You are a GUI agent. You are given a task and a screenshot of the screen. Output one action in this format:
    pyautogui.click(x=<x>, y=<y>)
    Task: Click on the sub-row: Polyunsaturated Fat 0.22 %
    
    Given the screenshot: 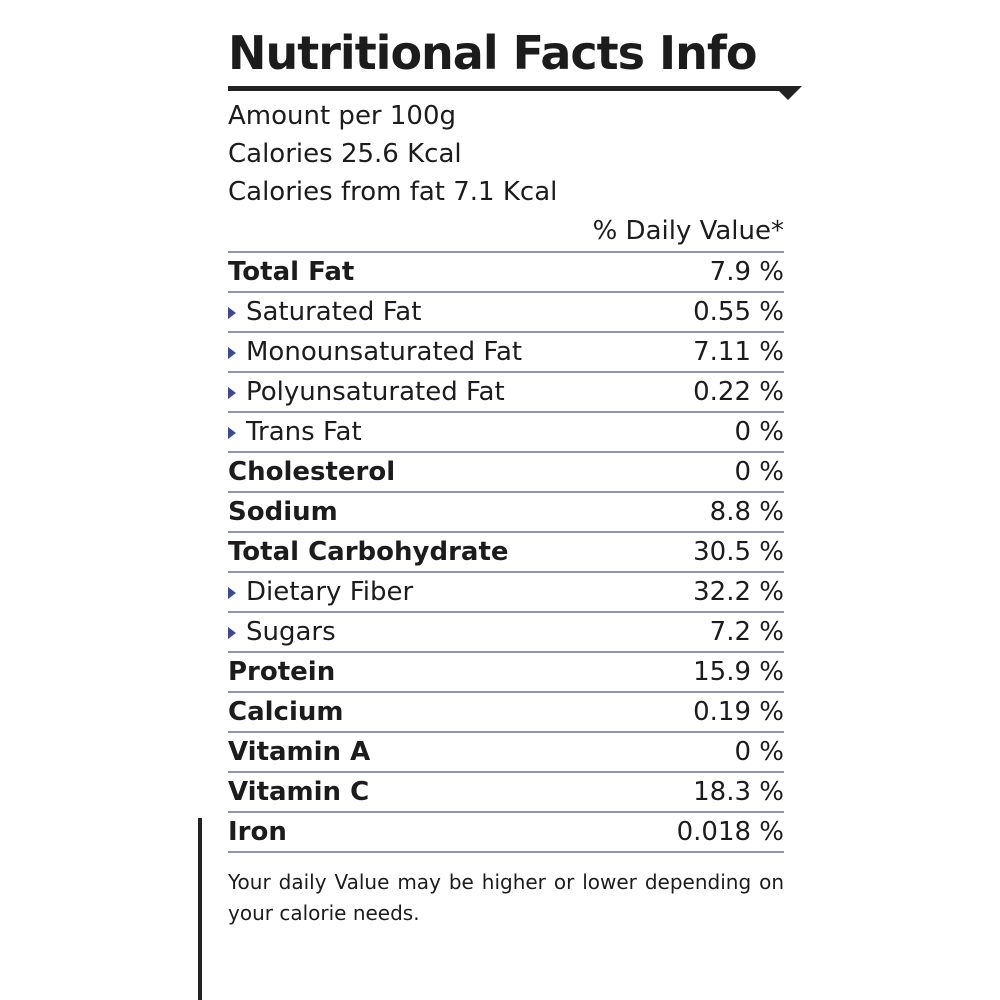 What is the action you would take?
    pyautogui.click(x=506, y=393)
    